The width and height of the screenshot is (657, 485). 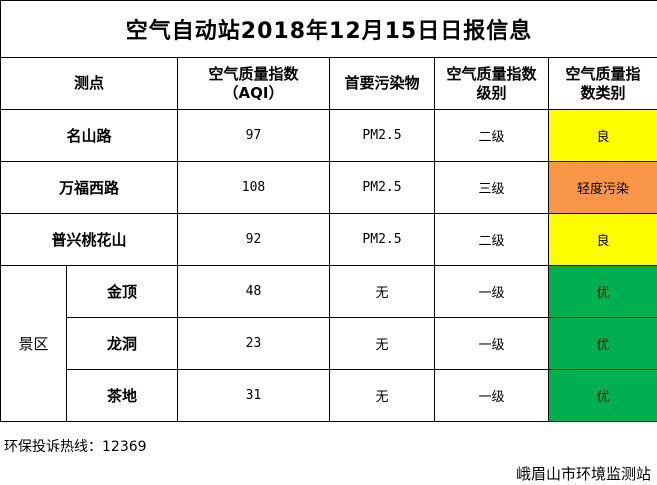 I want to click on aqi-value: 48, so click(x=253, y=291).